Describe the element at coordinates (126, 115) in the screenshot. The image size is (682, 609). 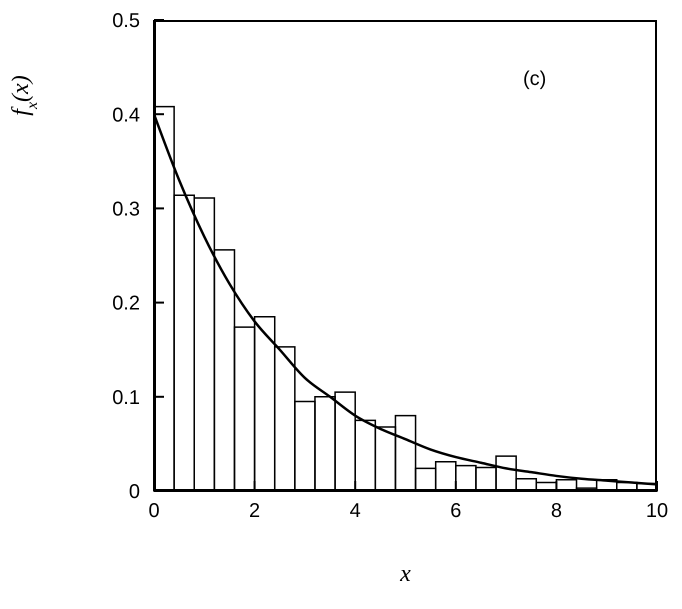
I see `y-tick-label: 0.4` at that location.